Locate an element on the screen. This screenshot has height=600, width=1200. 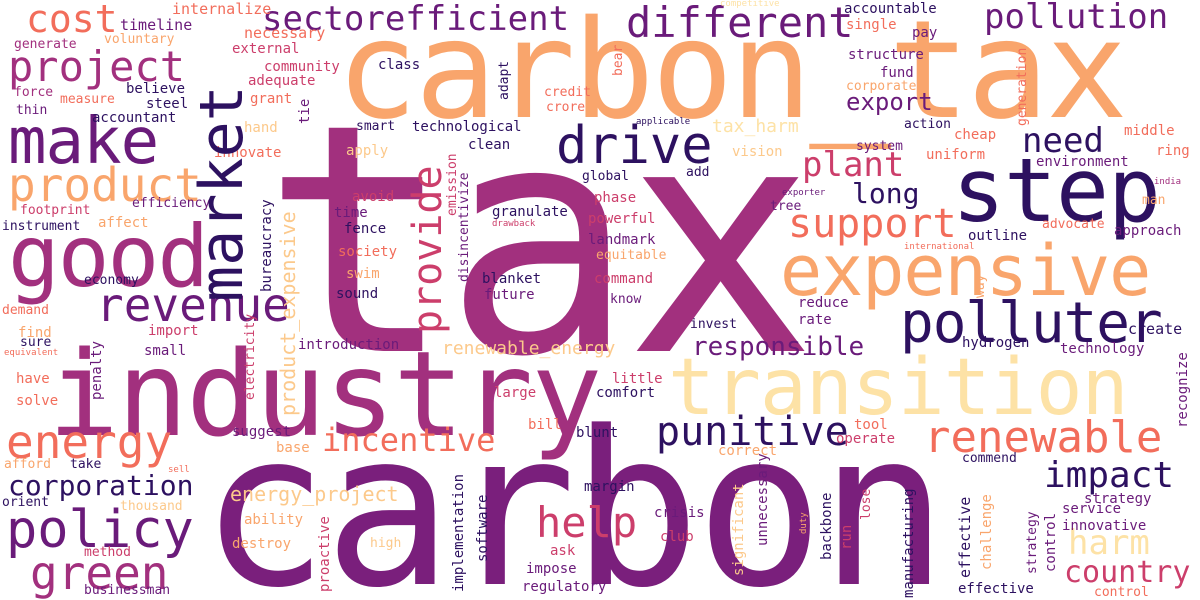
word-pay: pay is located at coordinates (925, 33).